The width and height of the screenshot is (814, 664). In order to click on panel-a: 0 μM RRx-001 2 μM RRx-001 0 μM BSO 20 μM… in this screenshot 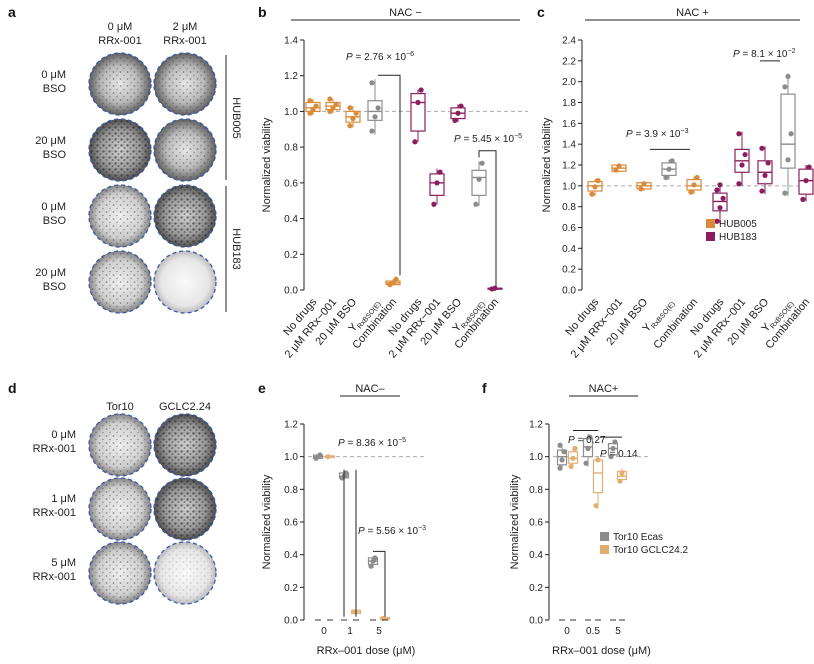, I will do `click(138, 167)`.